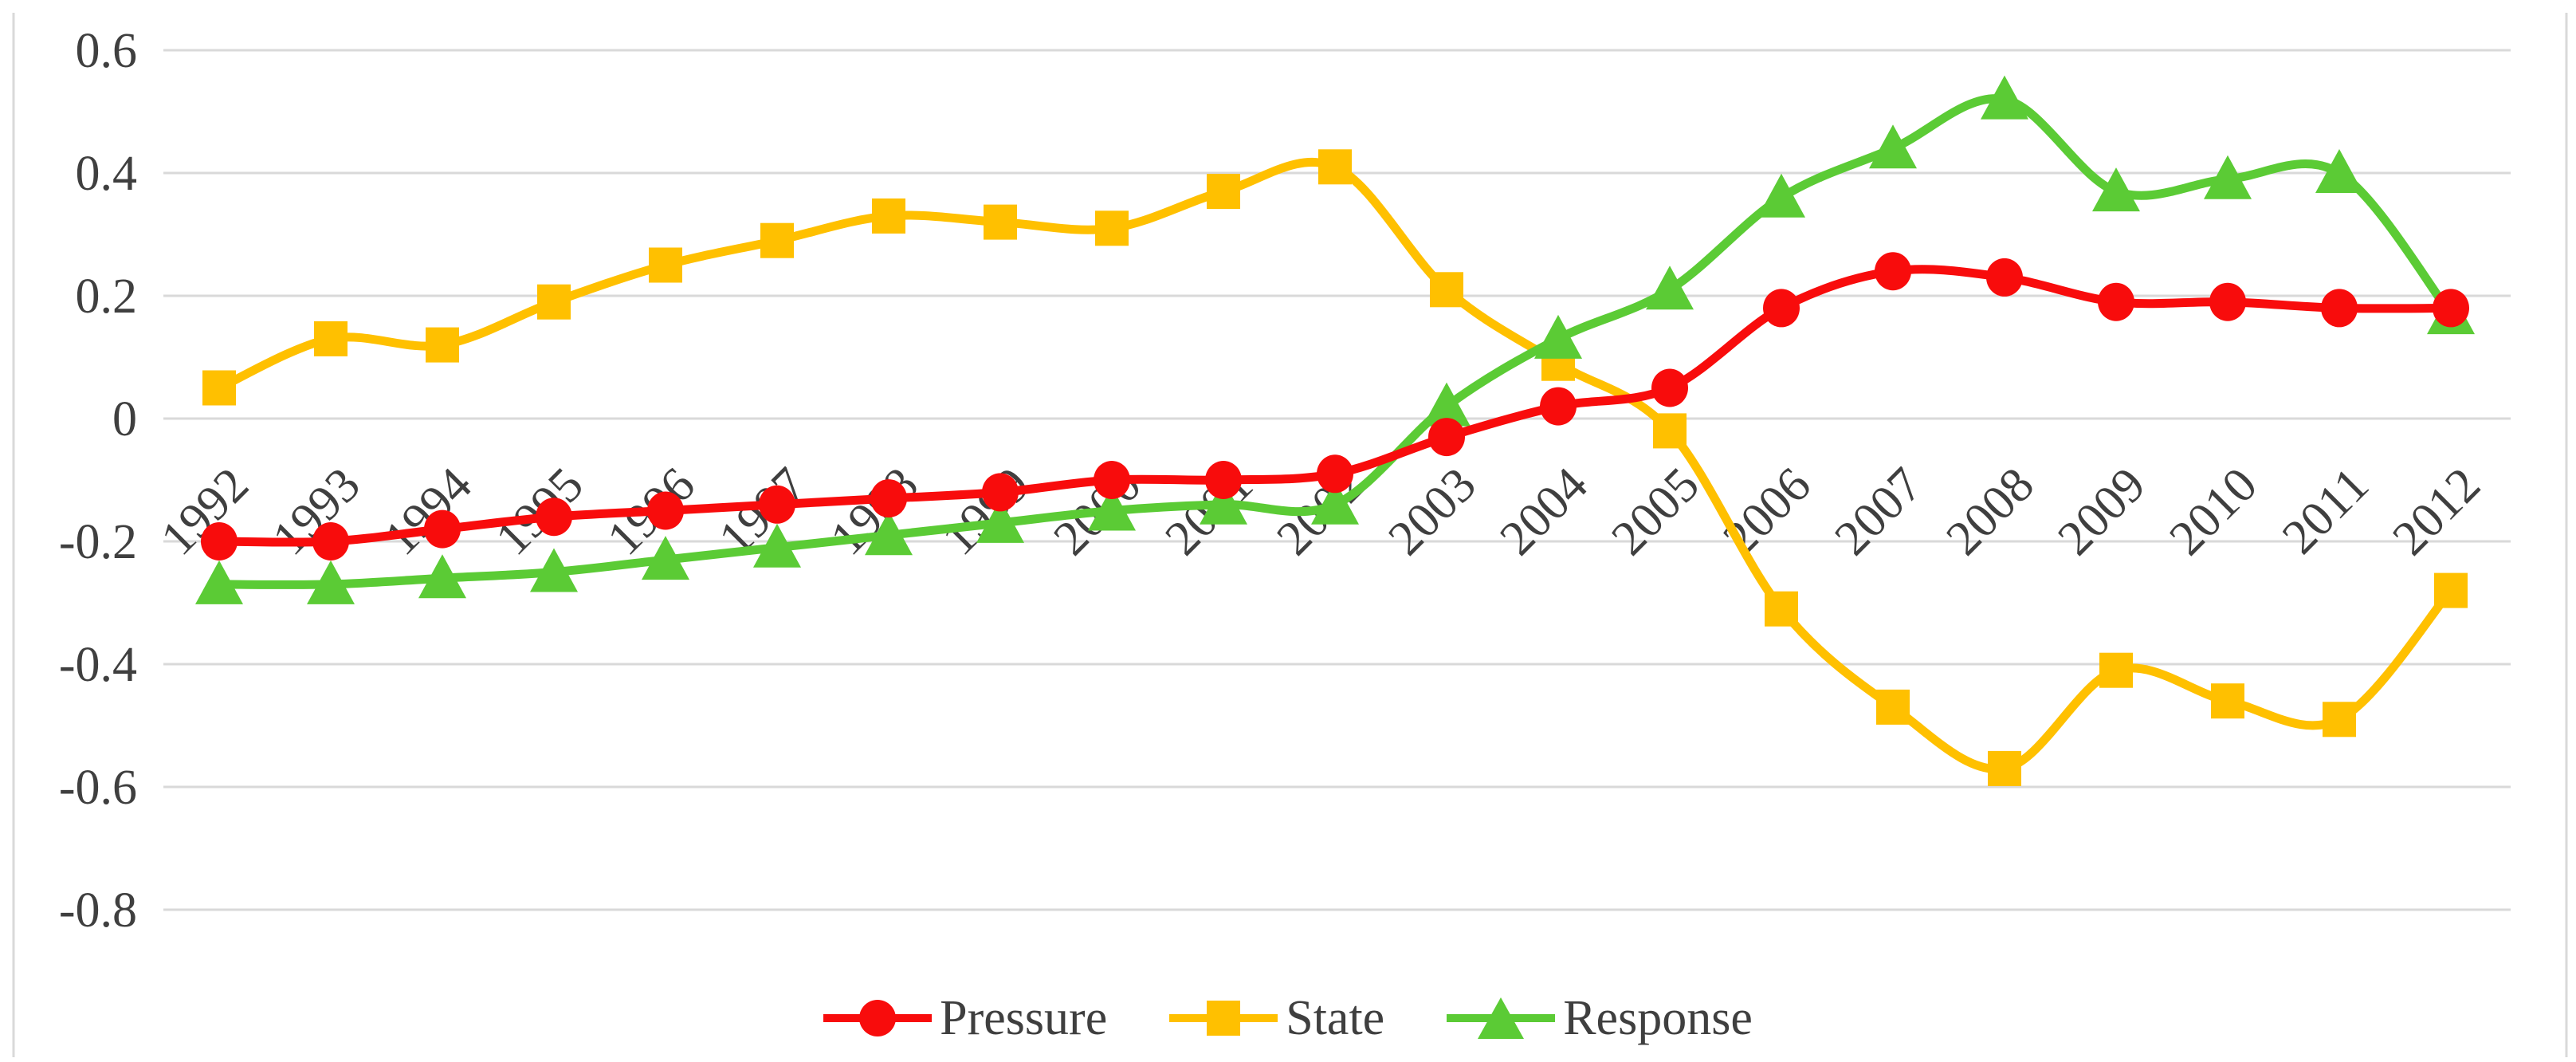 The height and width of the screenshot is (1062, 2576). I want to click on x-year-label: 1994, so click(428, 512).